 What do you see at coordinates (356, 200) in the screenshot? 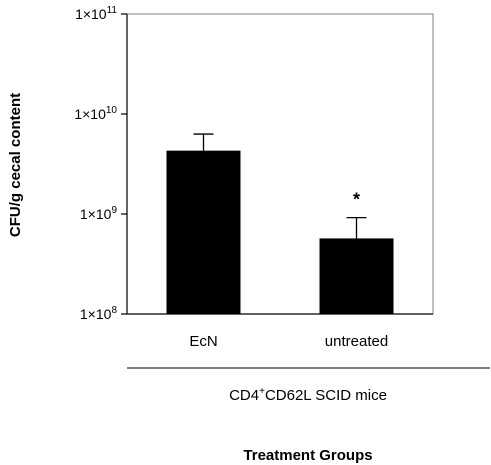
I see `significance-asterisk: *` at bounding box center [356, 200].